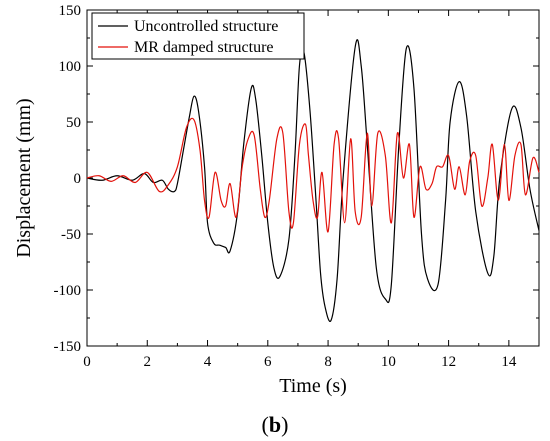 The height and width of the screenshot is (441, 550). I want to click on y-tick-label: 50, so click(73, 123).